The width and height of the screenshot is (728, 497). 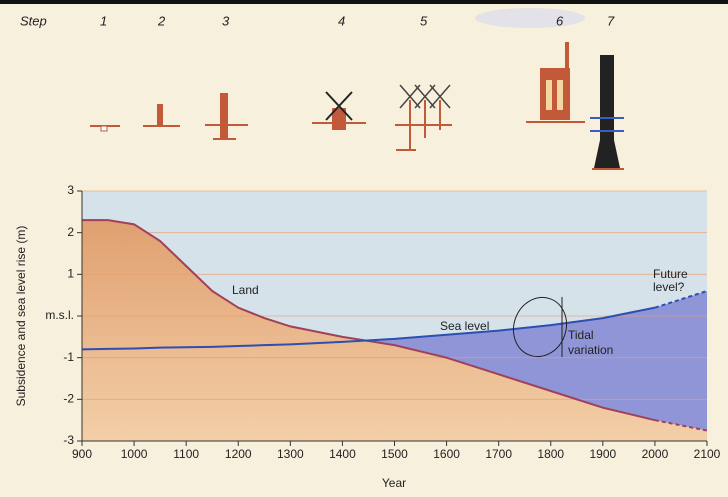 What do you see at coordinates (590, 350) in the screenshot?
I see `annotation: variation` at bounding box center [590, 350].